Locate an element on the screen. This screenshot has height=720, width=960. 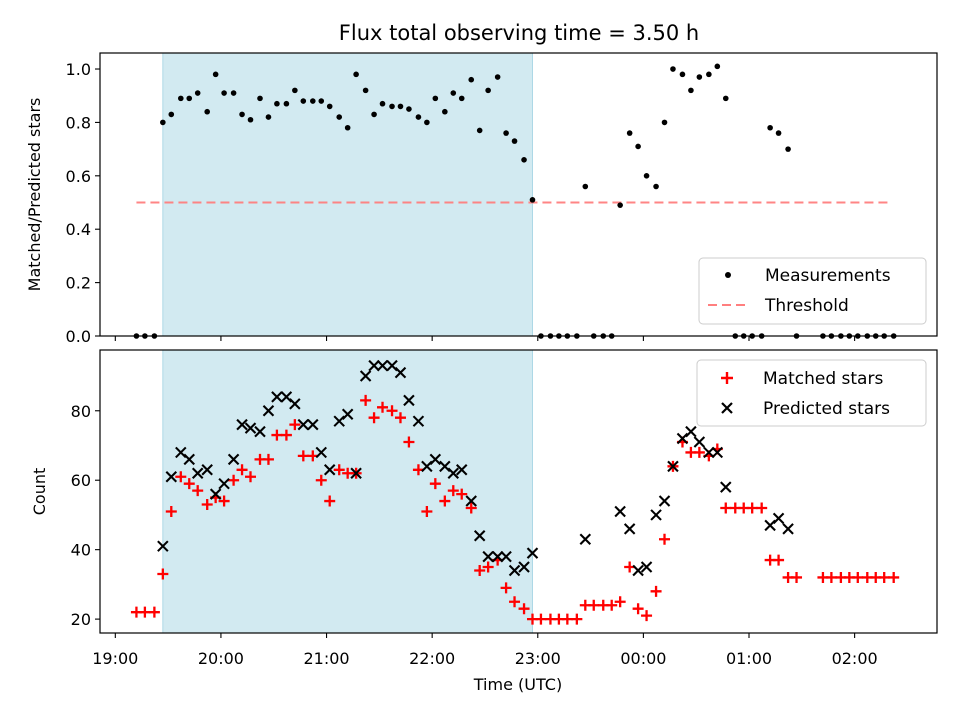
y-tick-label: 60 is located at coordinates (81, 480).